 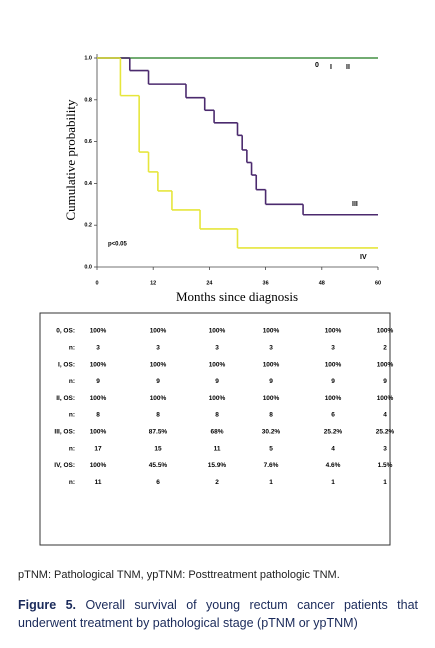 What do you see at coordinates (158, 465) in the screenshot?
I see `table-cell: 45.5%` at bounding box center [158, 465].